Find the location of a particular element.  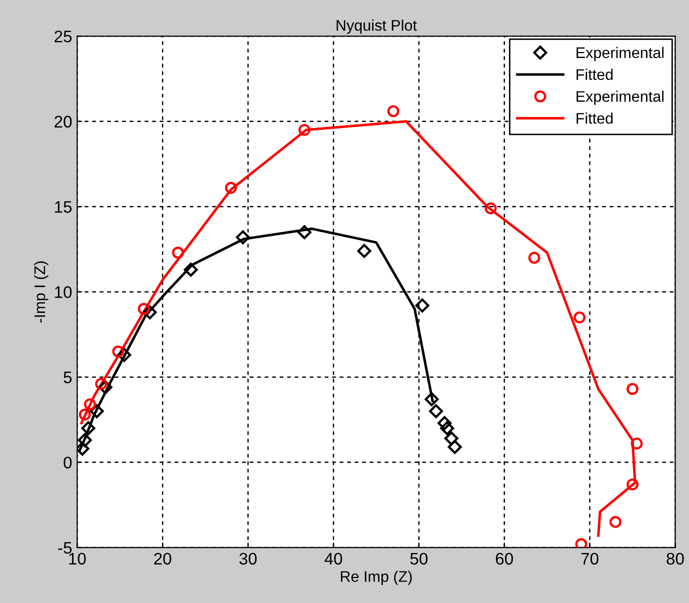

x-axis-title: Re Imp (Z) is located at coordinates (376, 577).